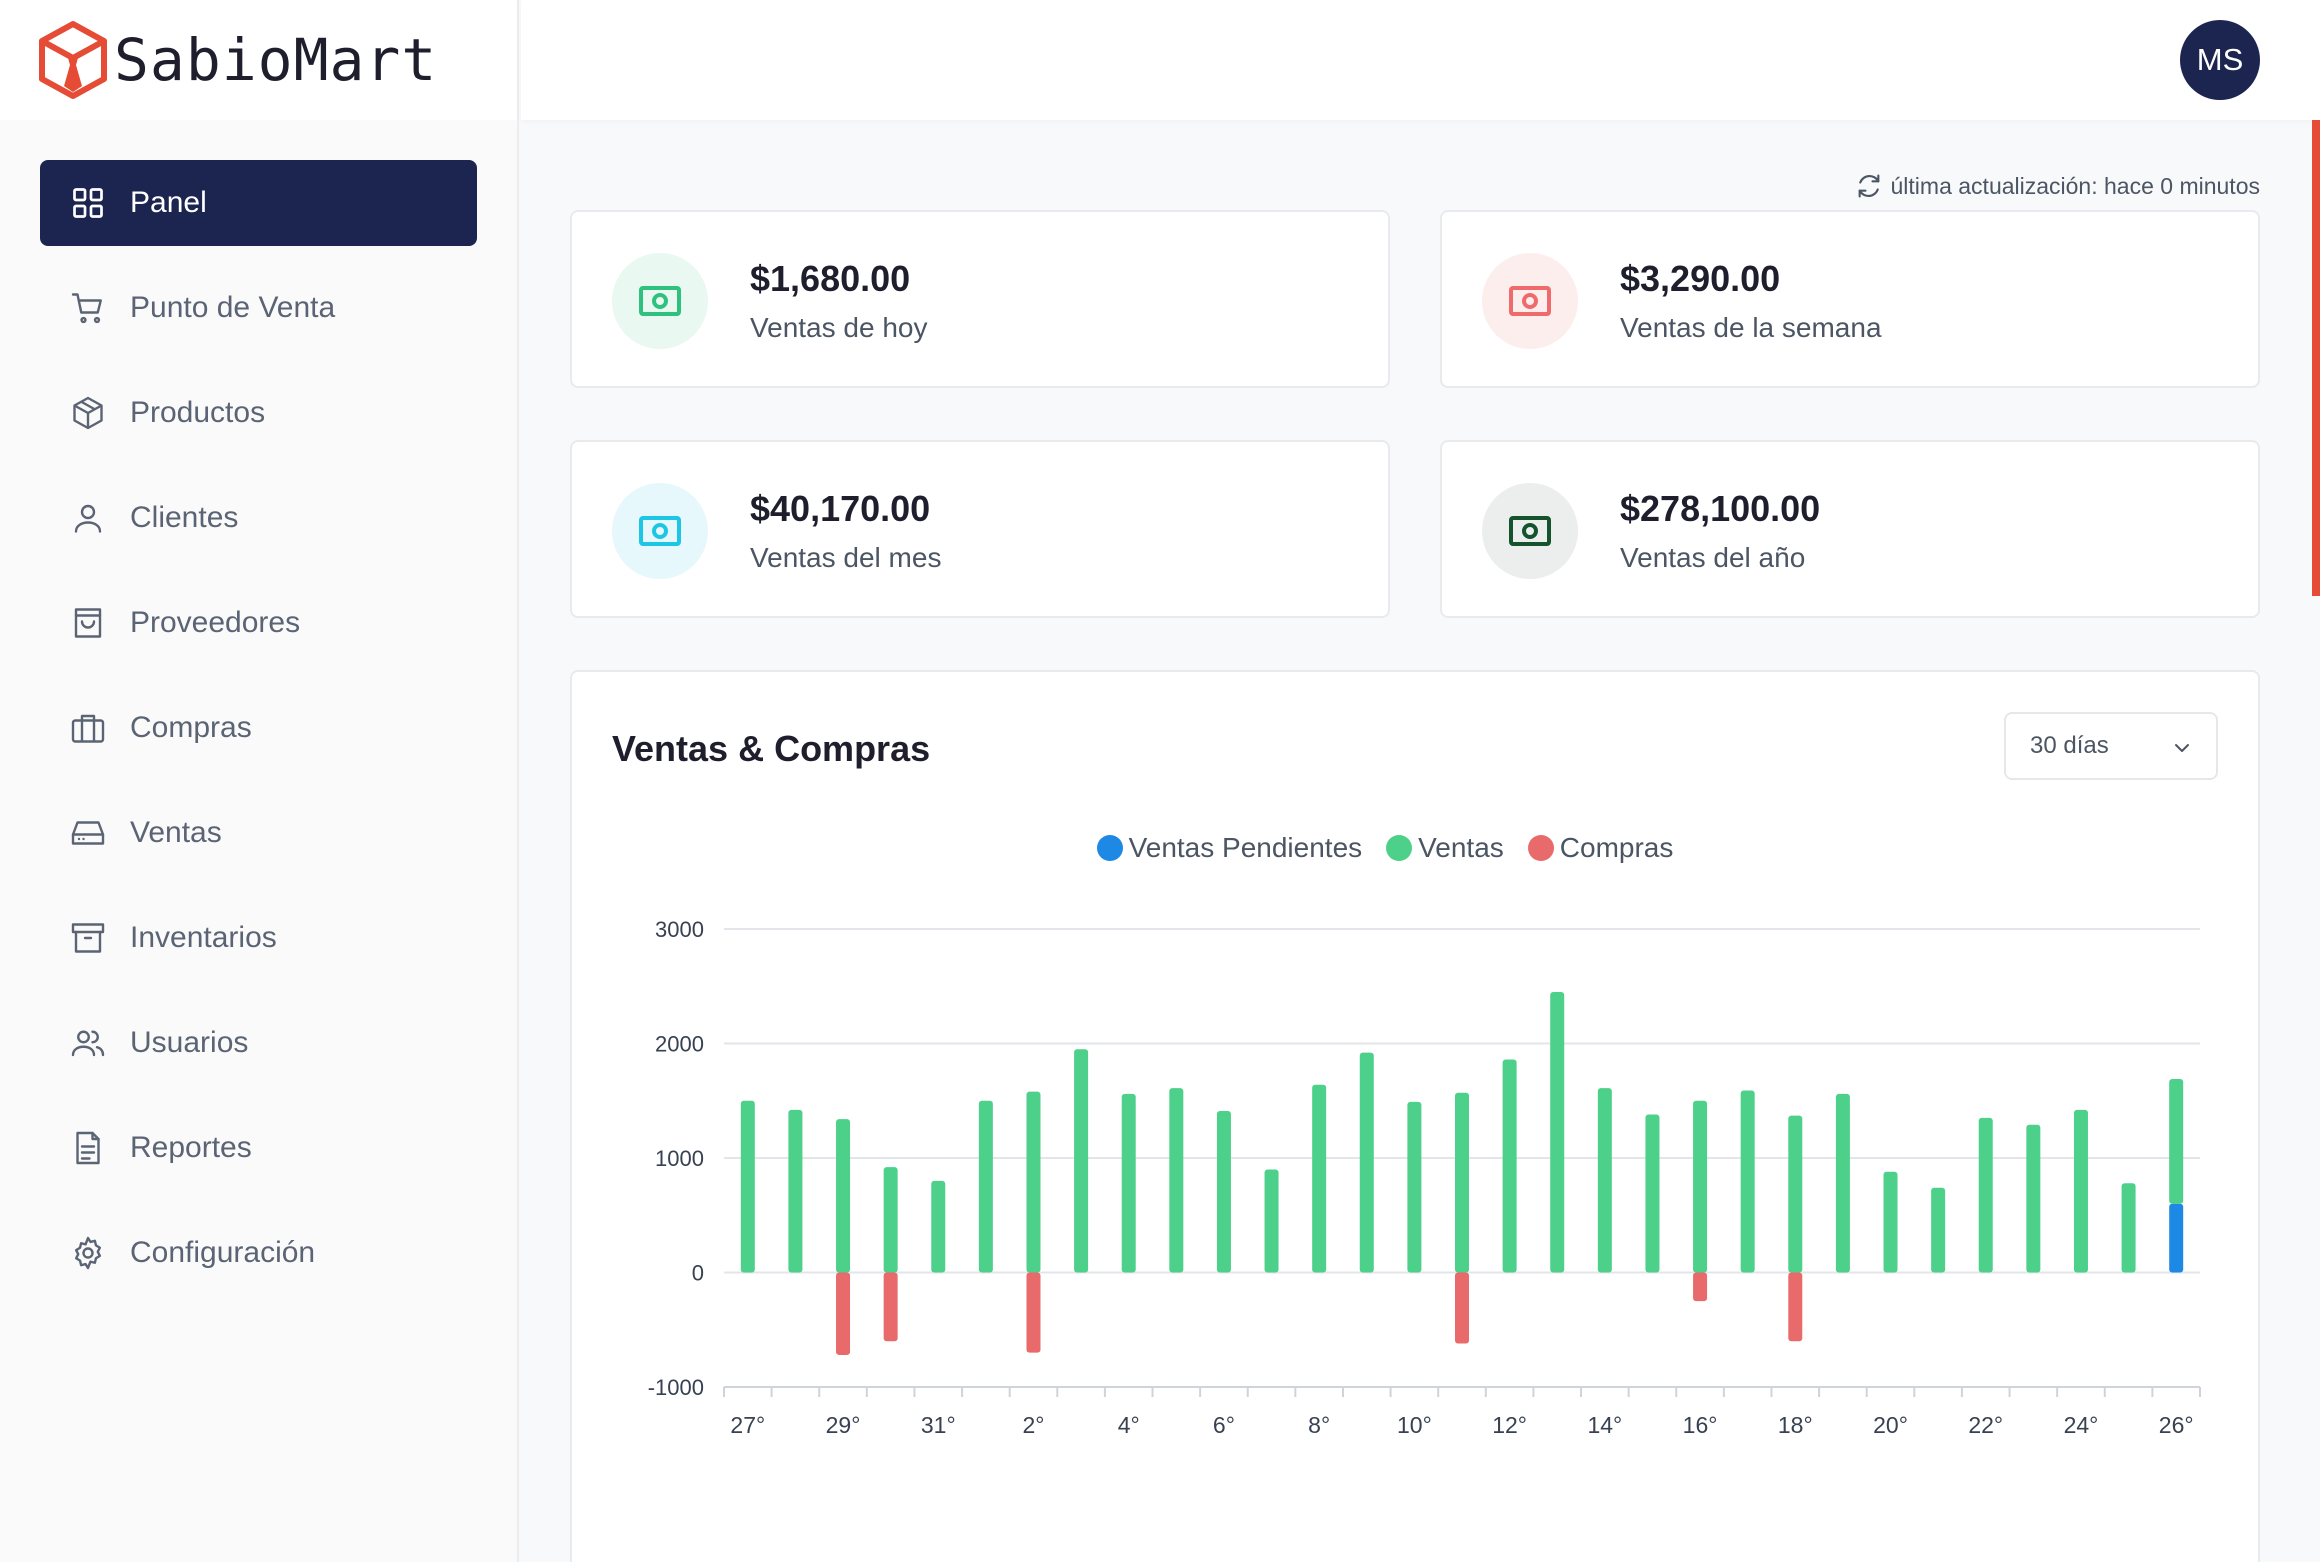 This screenshot has height=1562, width=2320. I want to click on x-tick-label: 6°, so click(1224, 1425).